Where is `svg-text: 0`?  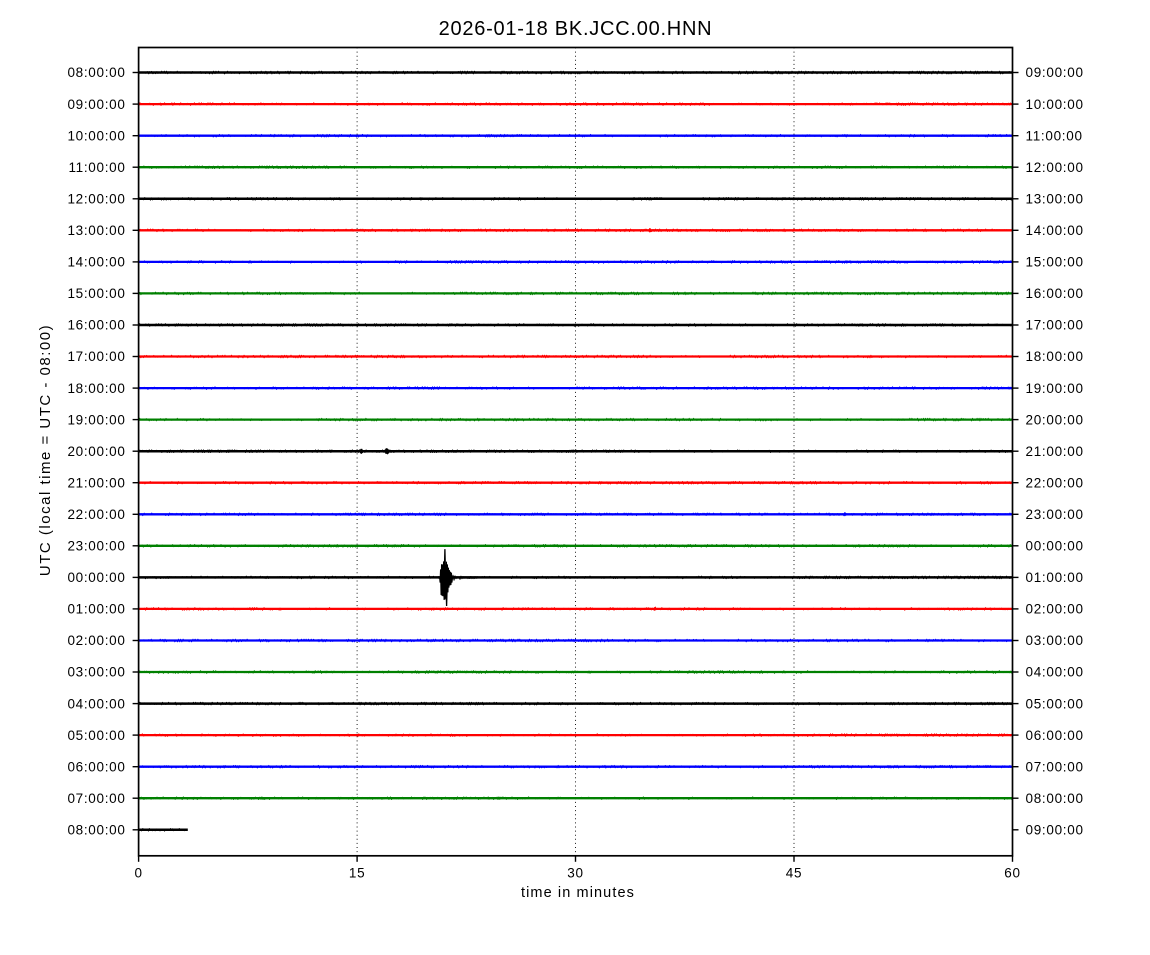 svg-text: 0 is located at coordinates (138, 872).